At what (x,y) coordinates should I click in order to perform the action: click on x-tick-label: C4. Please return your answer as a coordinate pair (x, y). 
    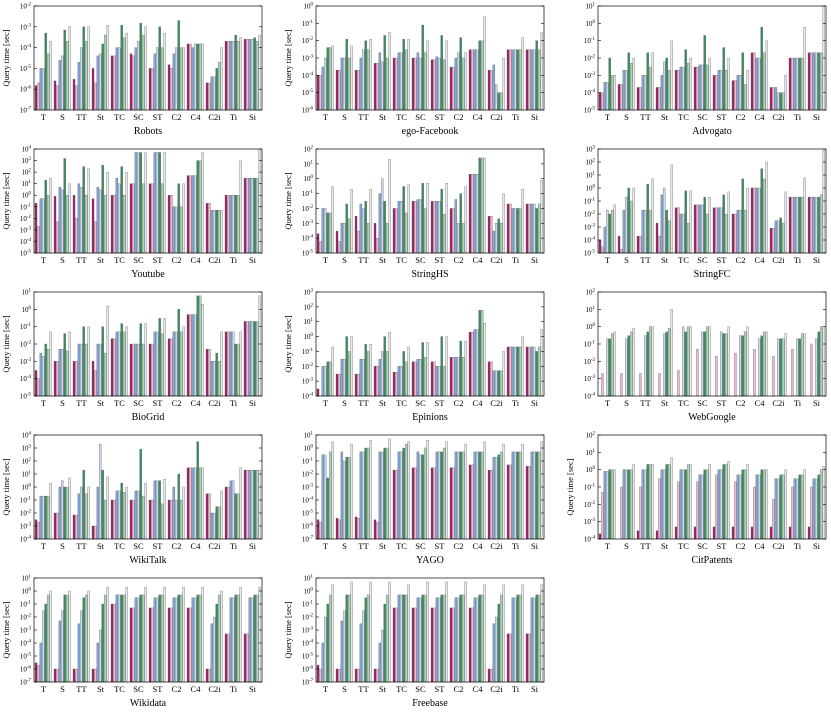
    Looking at the image, I should click on (478, 117).